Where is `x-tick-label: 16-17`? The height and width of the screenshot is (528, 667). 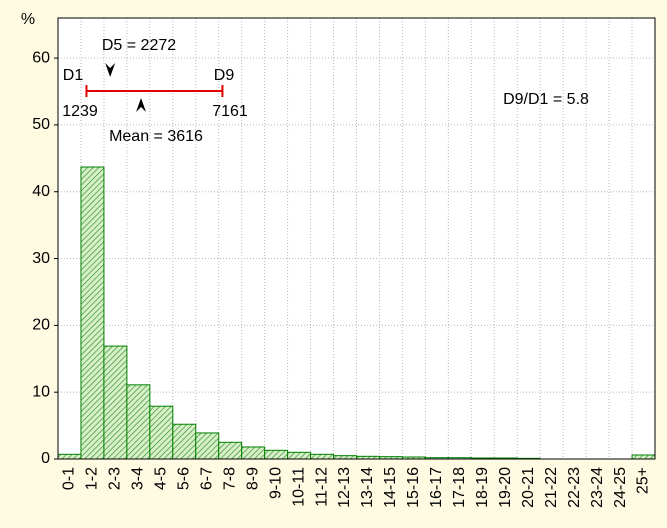
x-tick-label: 16-17 is located at coordinates (436, 487).